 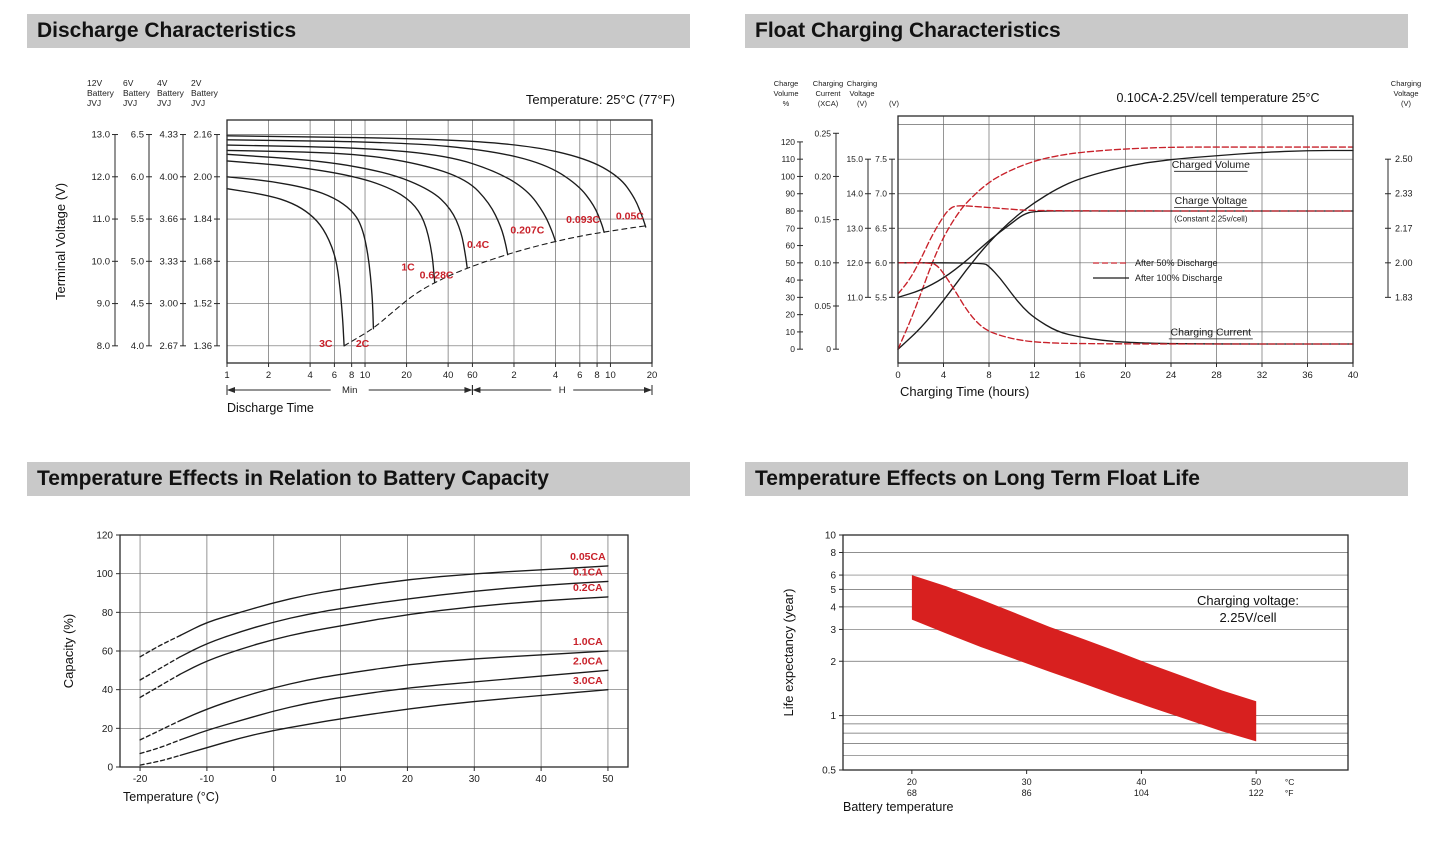 What do you see at coordinates (1179, 278) in the screenshot?
I see `svg-text: After 100% Discharge` at bounding box center [1179, 278].